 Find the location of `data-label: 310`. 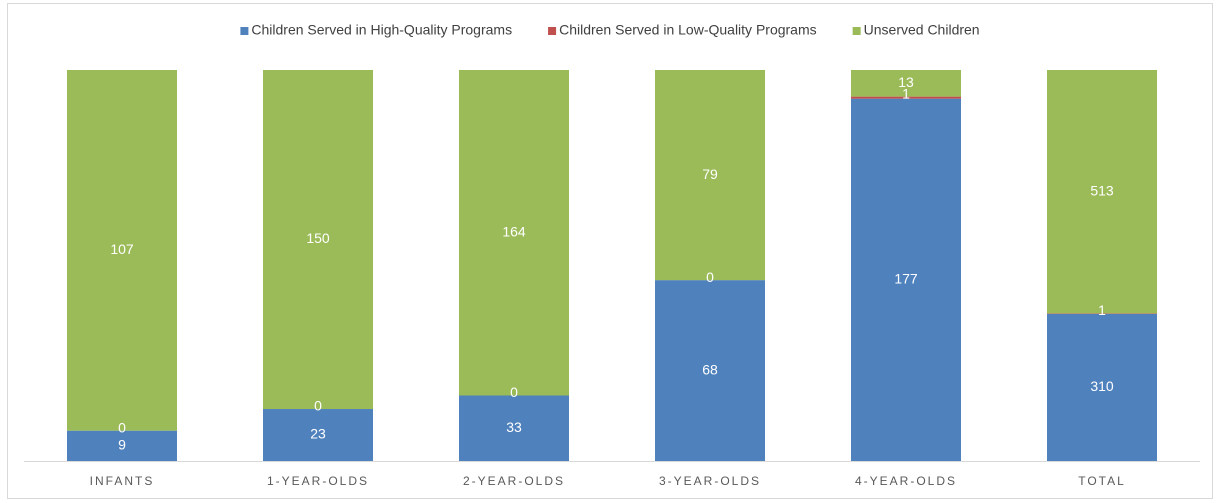

data-label: 310 is located at coordinates (1102, 386).